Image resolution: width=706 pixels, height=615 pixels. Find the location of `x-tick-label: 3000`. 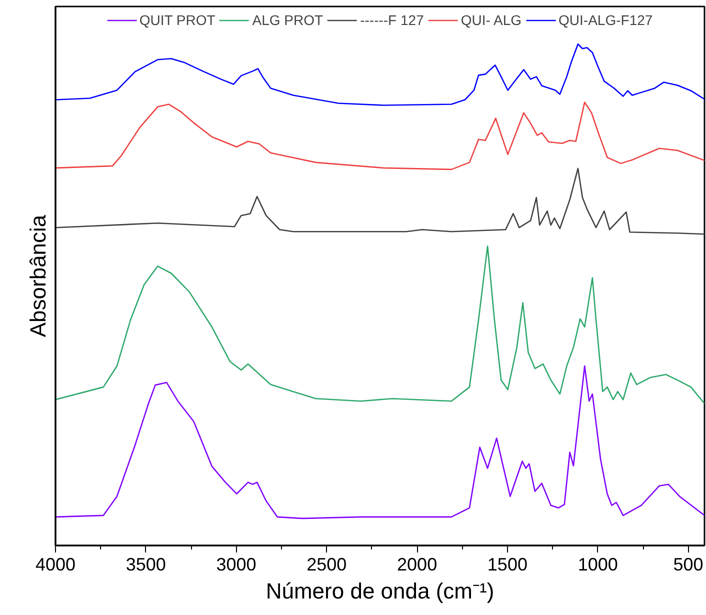

x-tick-label: 3000 is located at coordinates (236, 564).